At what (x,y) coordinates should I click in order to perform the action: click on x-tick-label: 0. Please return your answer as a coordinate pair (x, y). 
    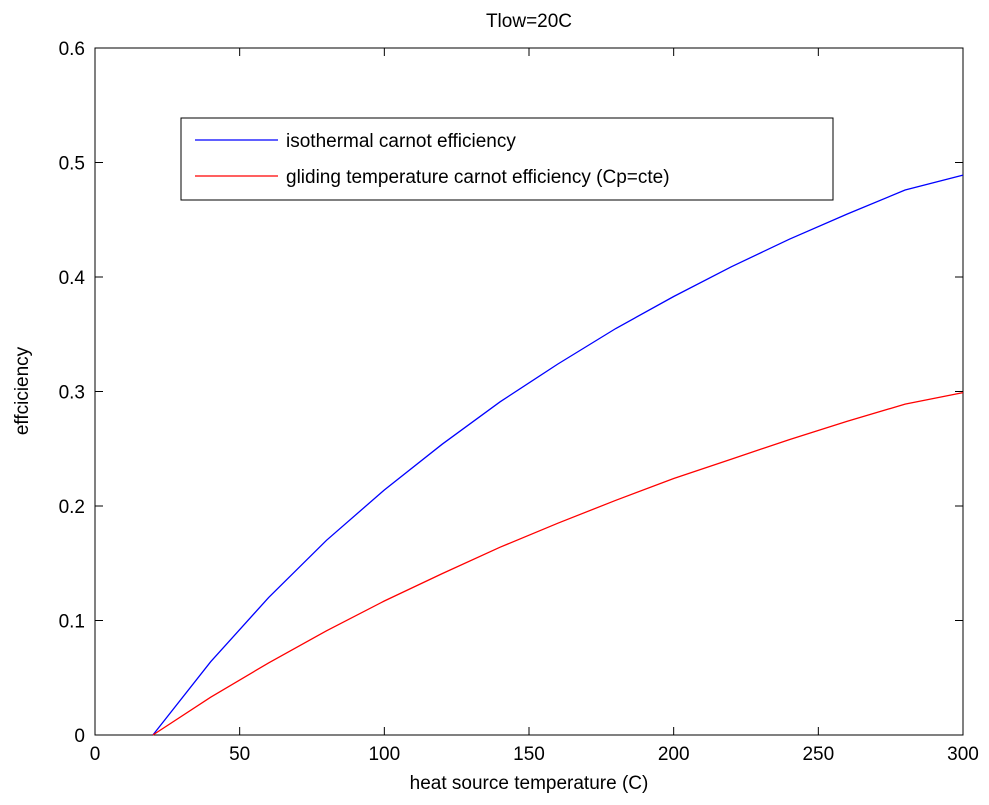
    Looking at the image, I should click on (95, 754).